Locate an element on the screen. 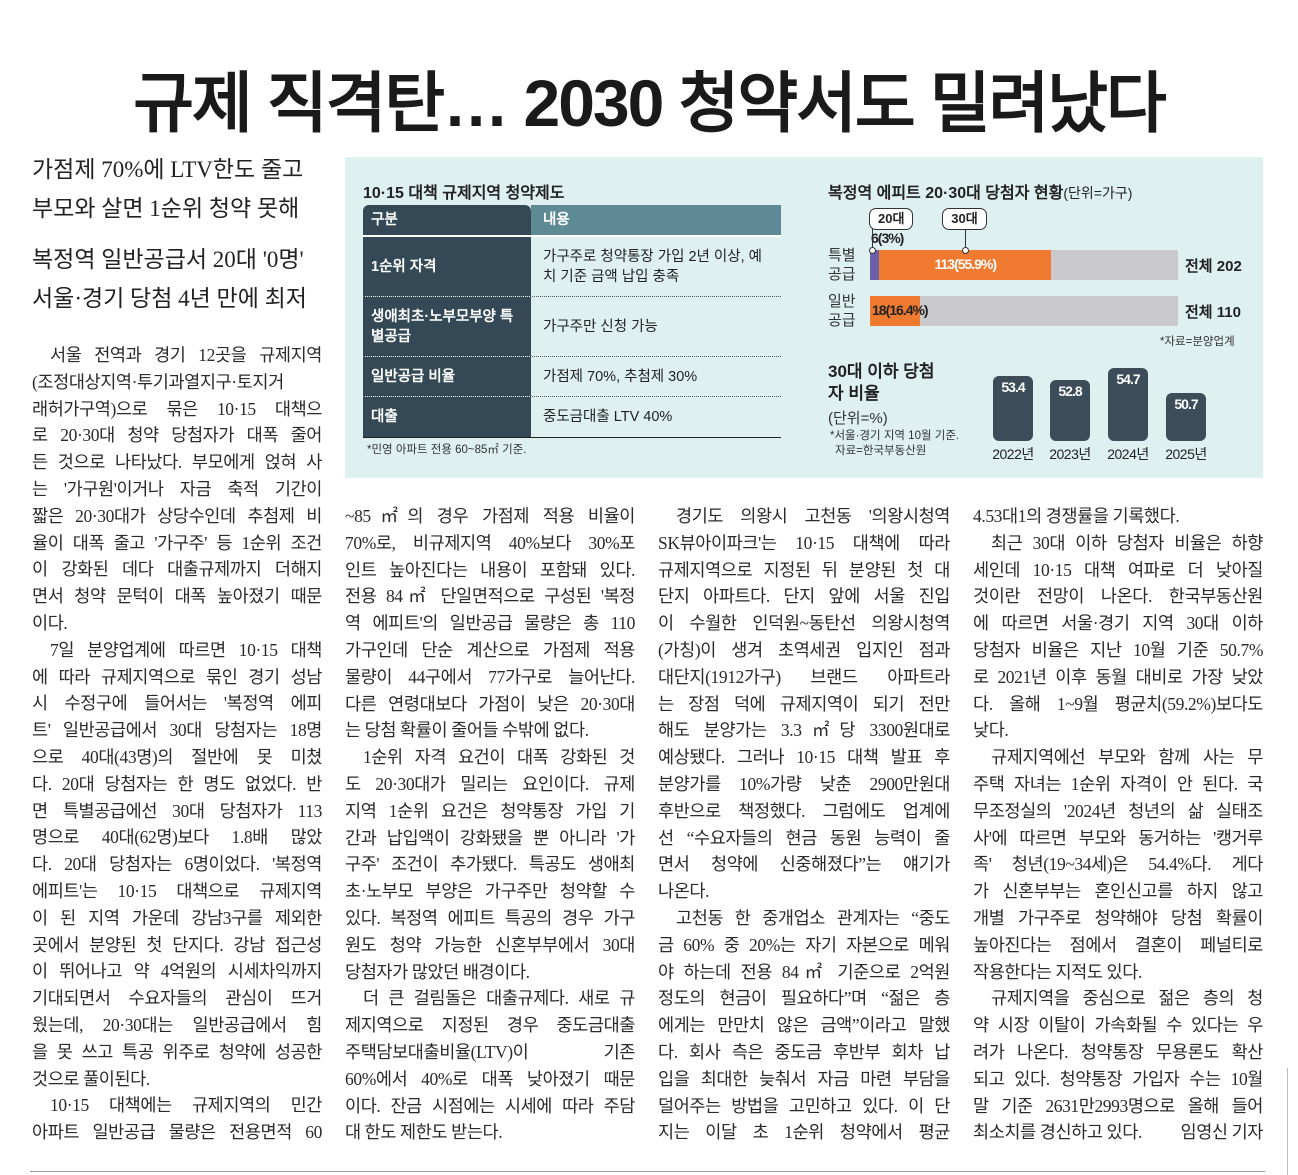  paragraph-line: 으로 40대(43명)의 절반에 못 미쳤 is located at coordinates (177, 756).